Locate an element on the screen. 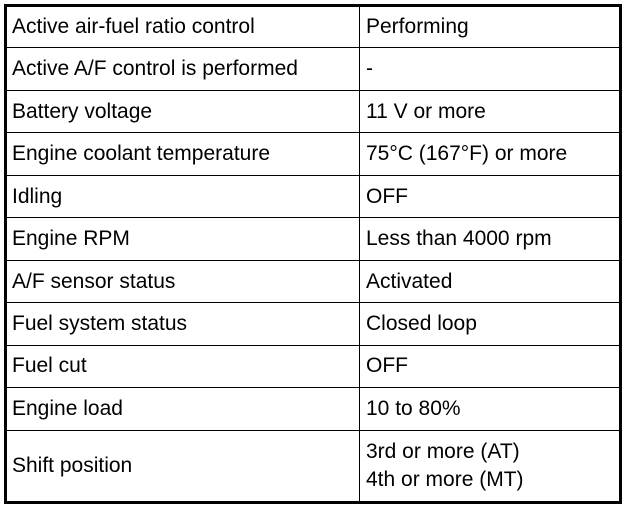 The height and width of the screenshot is (510, 640). table-row: Engine RPM Less than 4000 rpm is located at coordinates (313, 239).